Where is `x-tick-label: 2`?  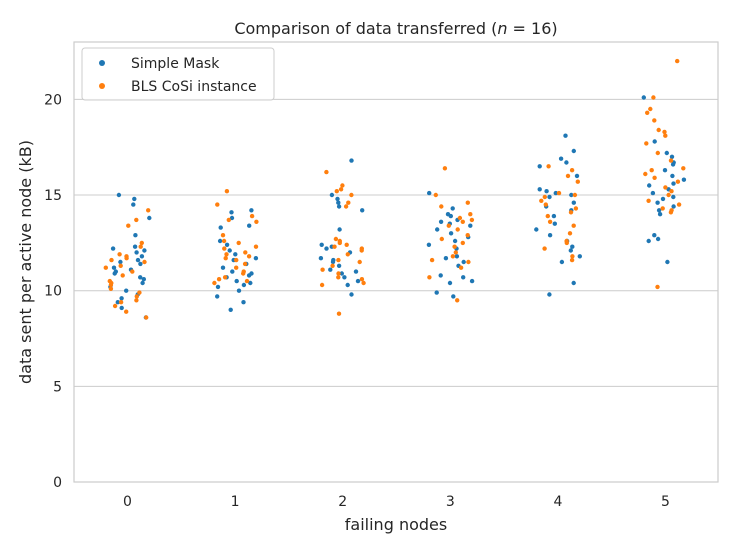
x-tick-label: 2 is located at coordinates (342, 502).